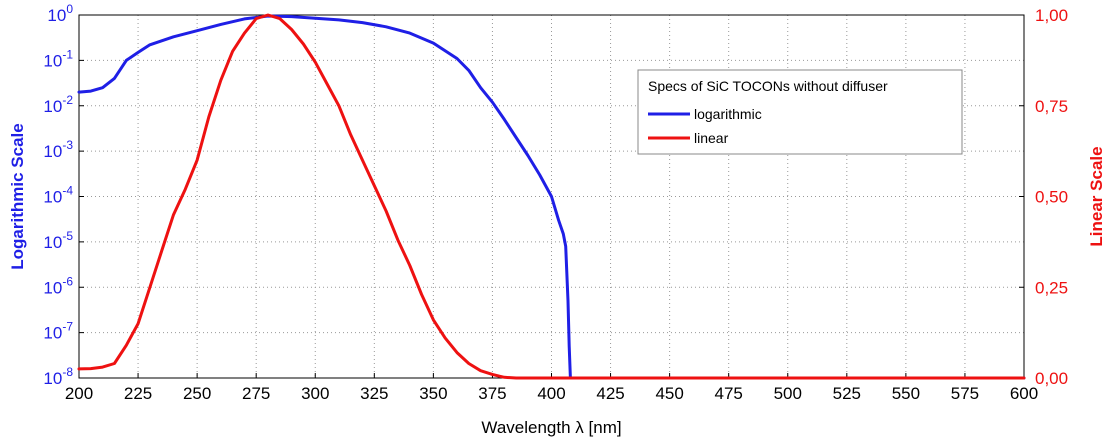  I want to click on y-left-axis-ticks: 10⁰ 10⁻¹ 10⁻² 10⁻³ 10⁻⁴ 10⁻⁵ 10⁻⁶ 10⁻⁷ 10⁻⁸, so click(63, 195).